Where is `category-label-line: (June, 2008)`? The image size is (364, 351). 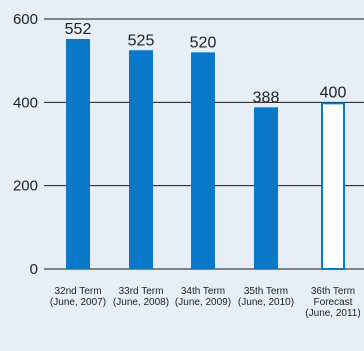
category-label-line: (June, 2008) is located at coordinates (141, 302).